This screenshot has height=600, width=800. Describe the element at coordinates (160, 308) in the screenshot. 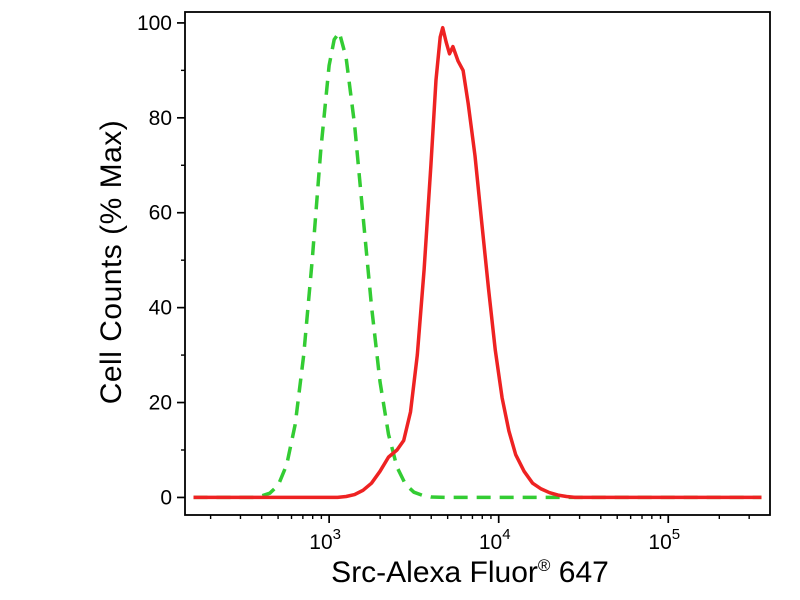

I see `y-tick-label: 40` at that location.